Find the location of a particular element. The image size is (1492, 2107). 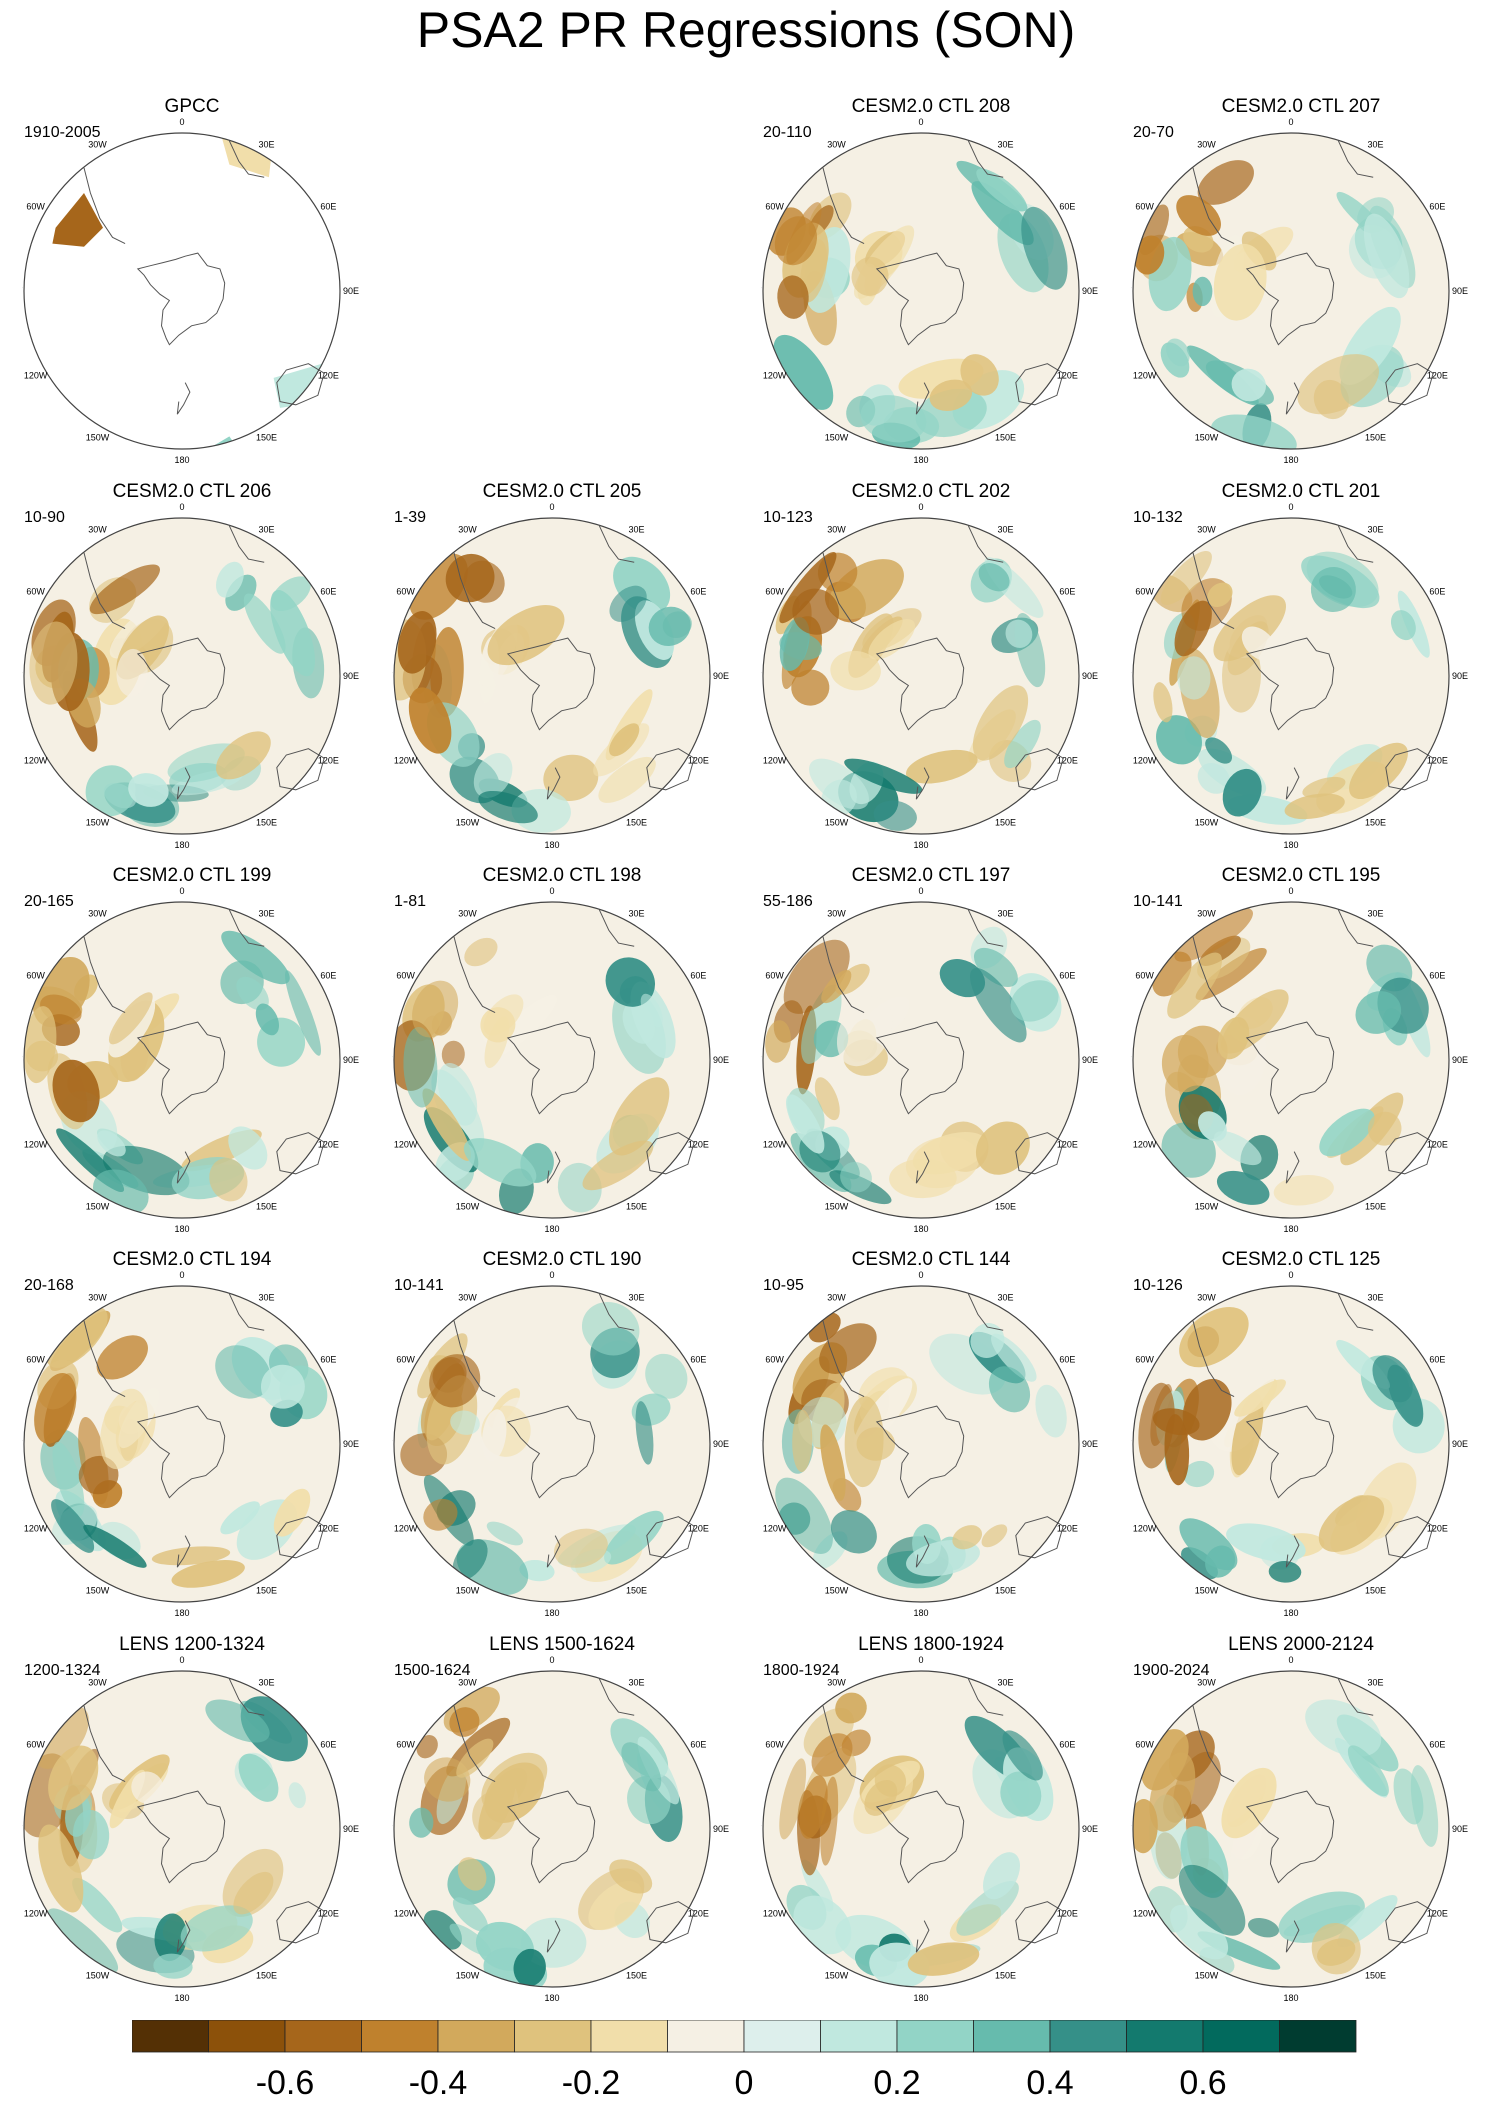

panel-year-range: 1910-2005 is located at coordinates (62, 132).